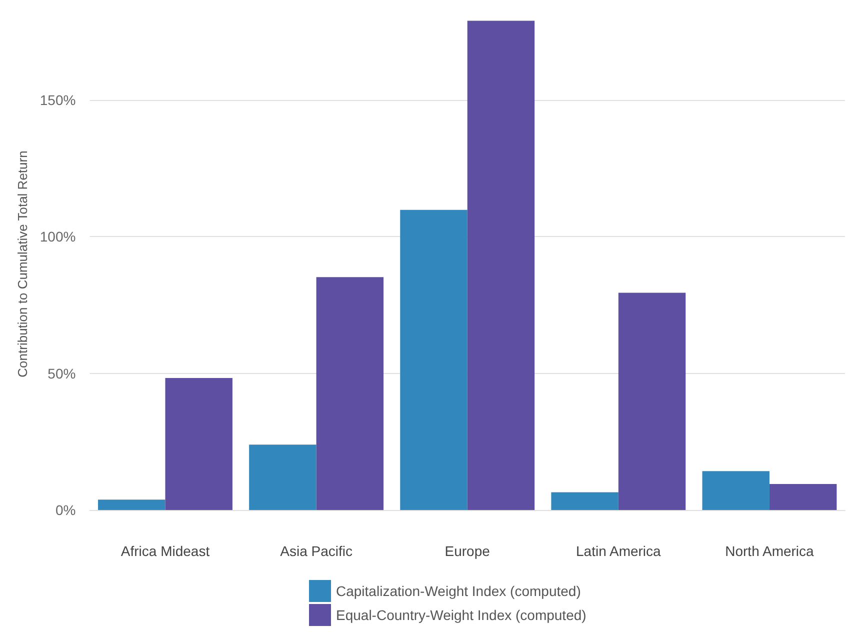 The height and width of the screenshot is (641, 856). Describe the element at coordinates (22, 264) in the screenshot. I see `y-axis-title: Contribution to Cumulative Total Return` at that location.